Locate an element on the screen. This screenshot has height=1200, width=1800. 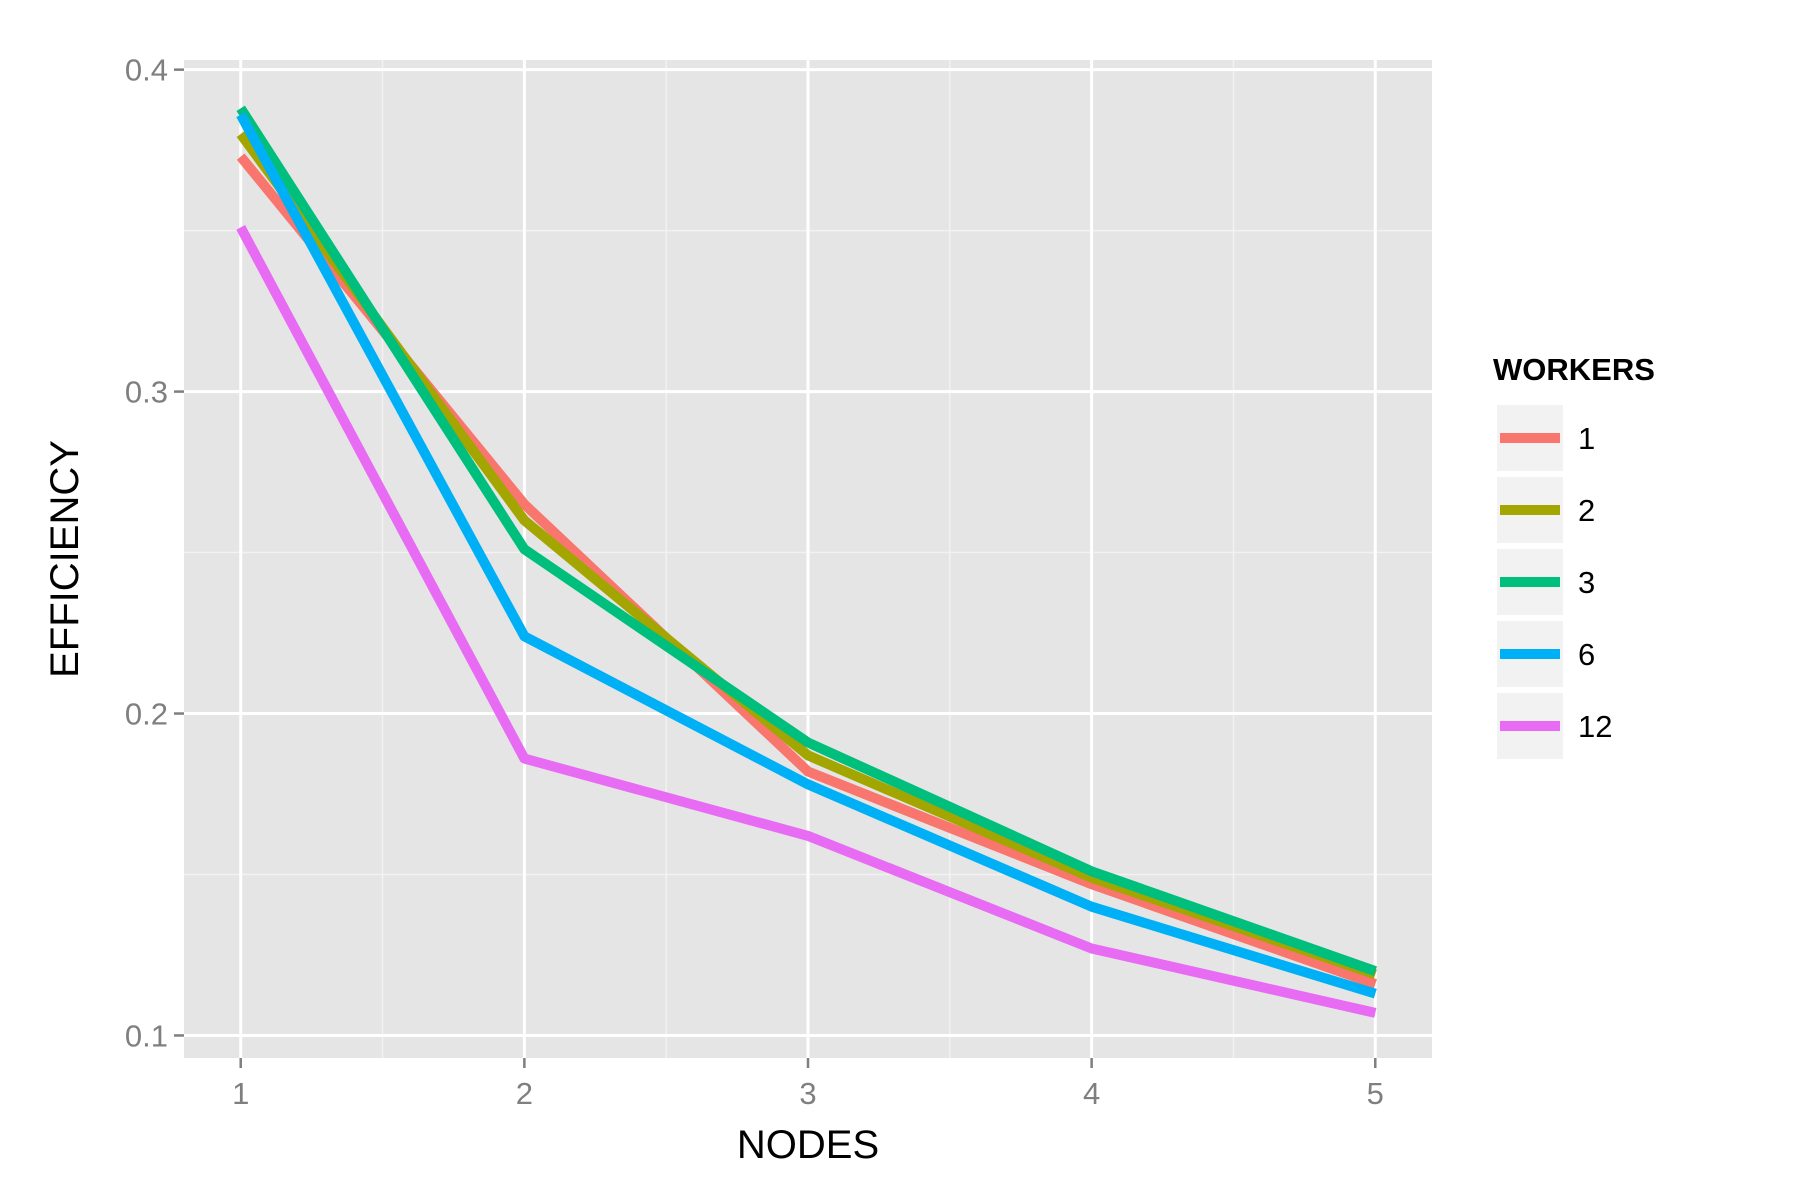
legend-label: 6 is located at coordinates (1586, 654).